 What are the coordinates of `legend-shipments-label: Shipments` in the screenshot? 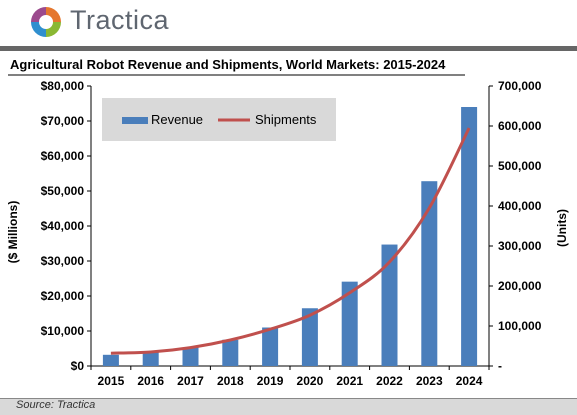 It's located at (286, 119).